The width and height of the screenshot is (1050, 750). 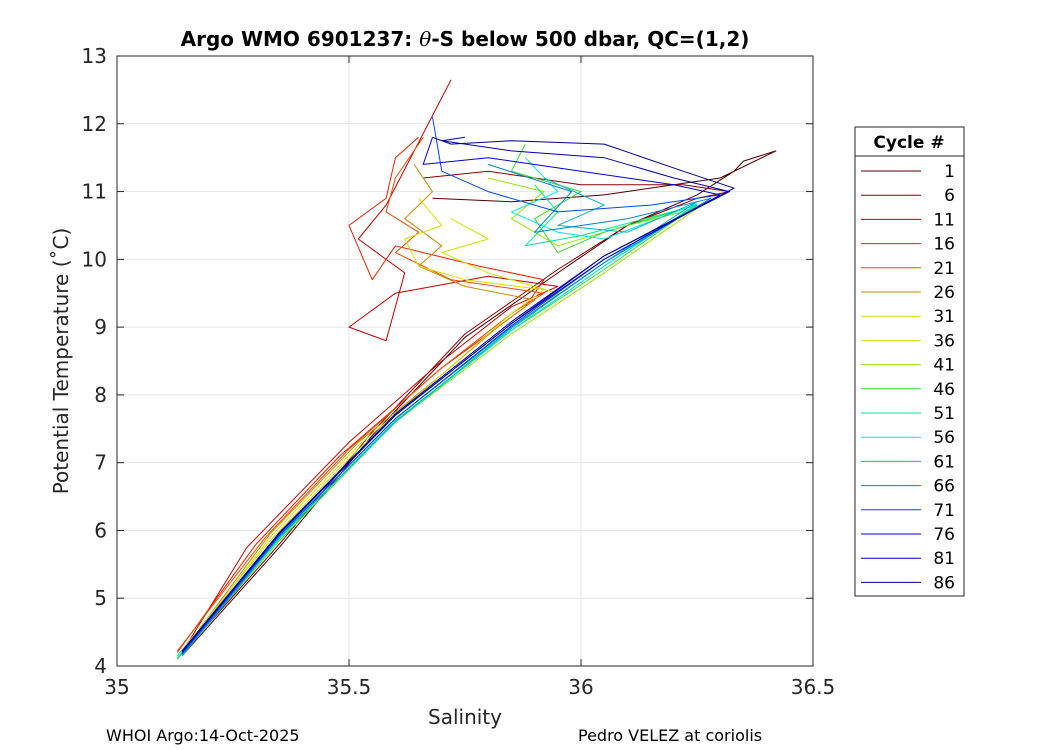 I want to click on legend-label-cycle-11: 11, so click(x=944, y=220).